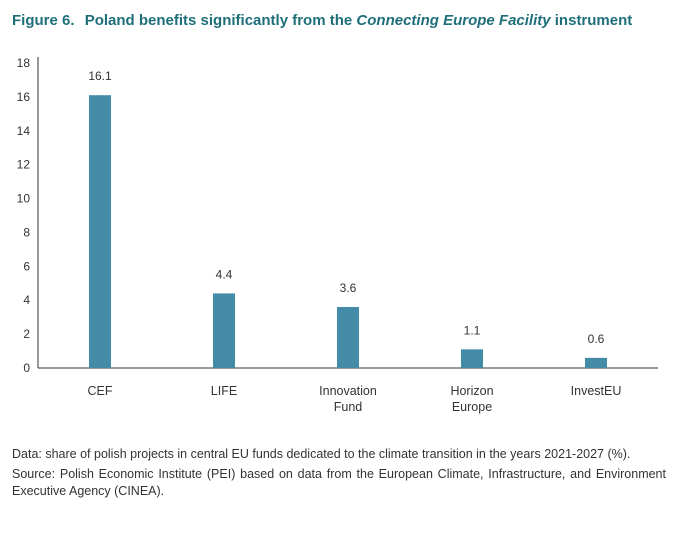 Image resolution: width=689 pixels, height=533 pixels. I want to click on data-label: 1.1, so click(472, 330).